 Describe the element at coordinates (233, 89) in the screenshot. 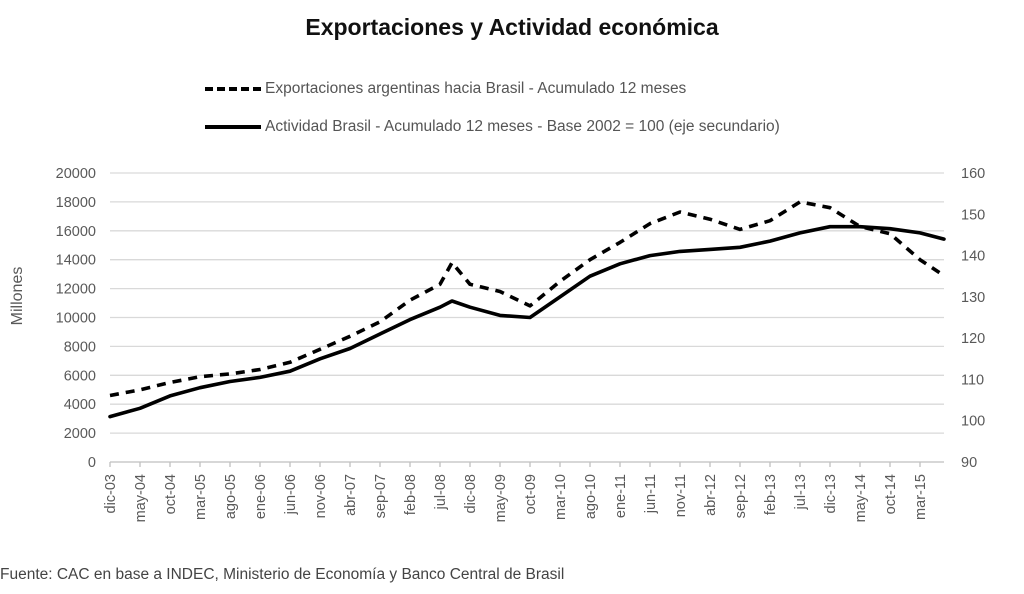

I see `legend-dashed-line-icon` at that location.